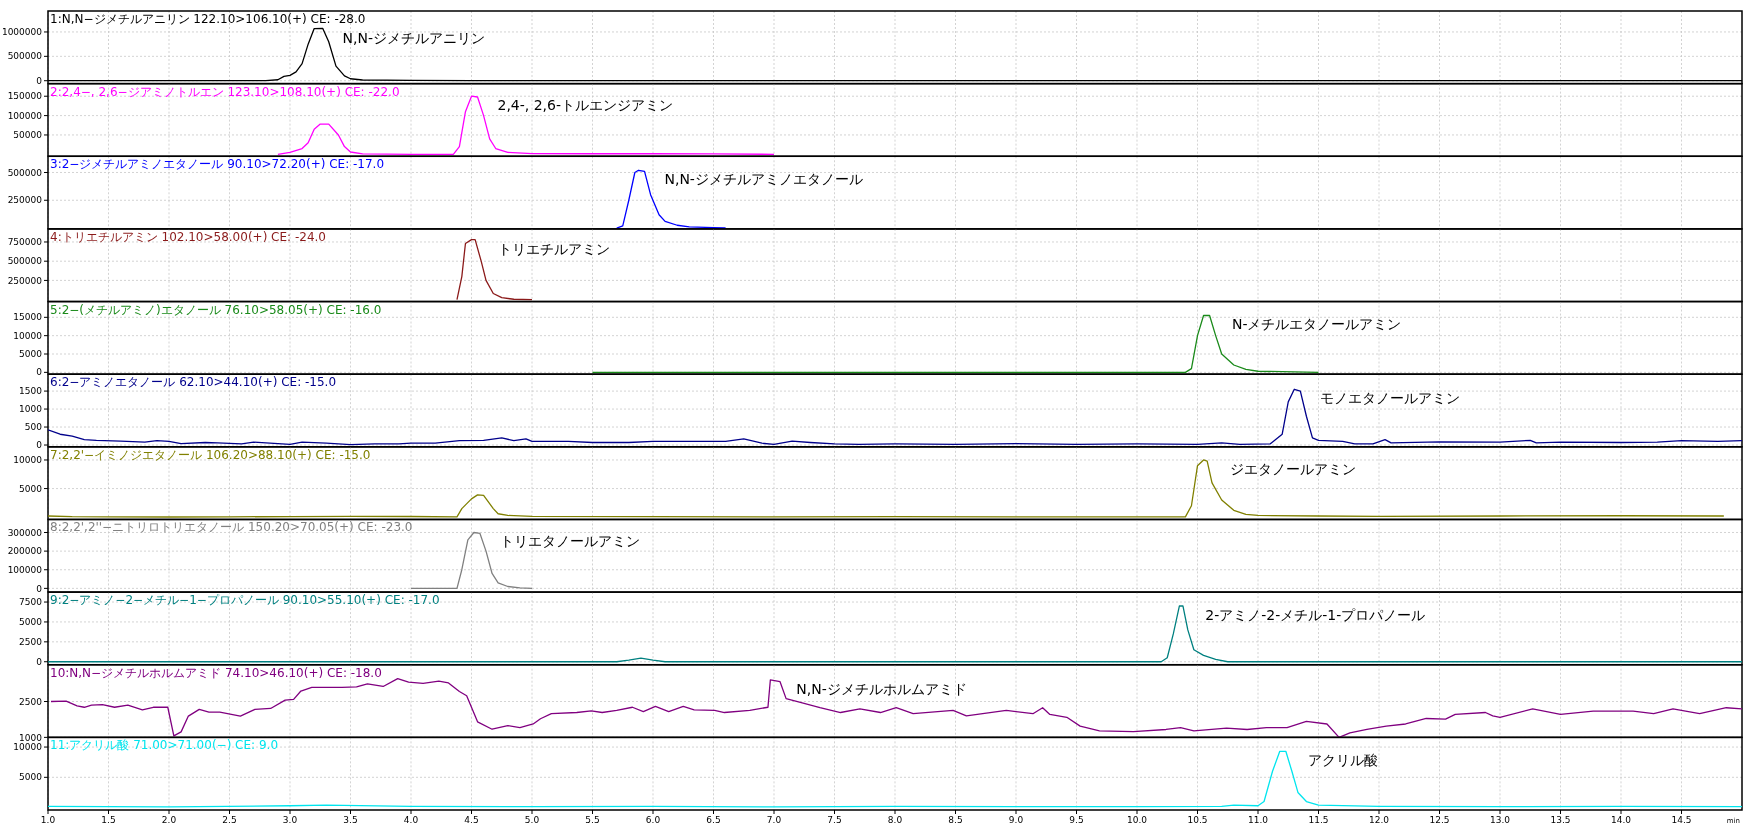 This screenshot has width=1745, height=832. Describe the element at coordinates (216, 309) in the screenshot. I see `chart-title: 5:2−(メチルアミノ)エタノール 76.10>58.05(+) CE: -16.0` at that location.